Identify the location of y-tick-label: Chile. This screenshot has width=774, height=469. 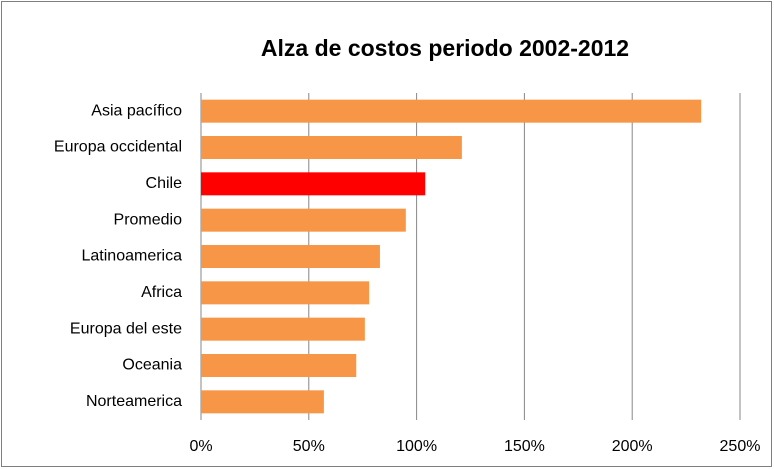
(164, 183).